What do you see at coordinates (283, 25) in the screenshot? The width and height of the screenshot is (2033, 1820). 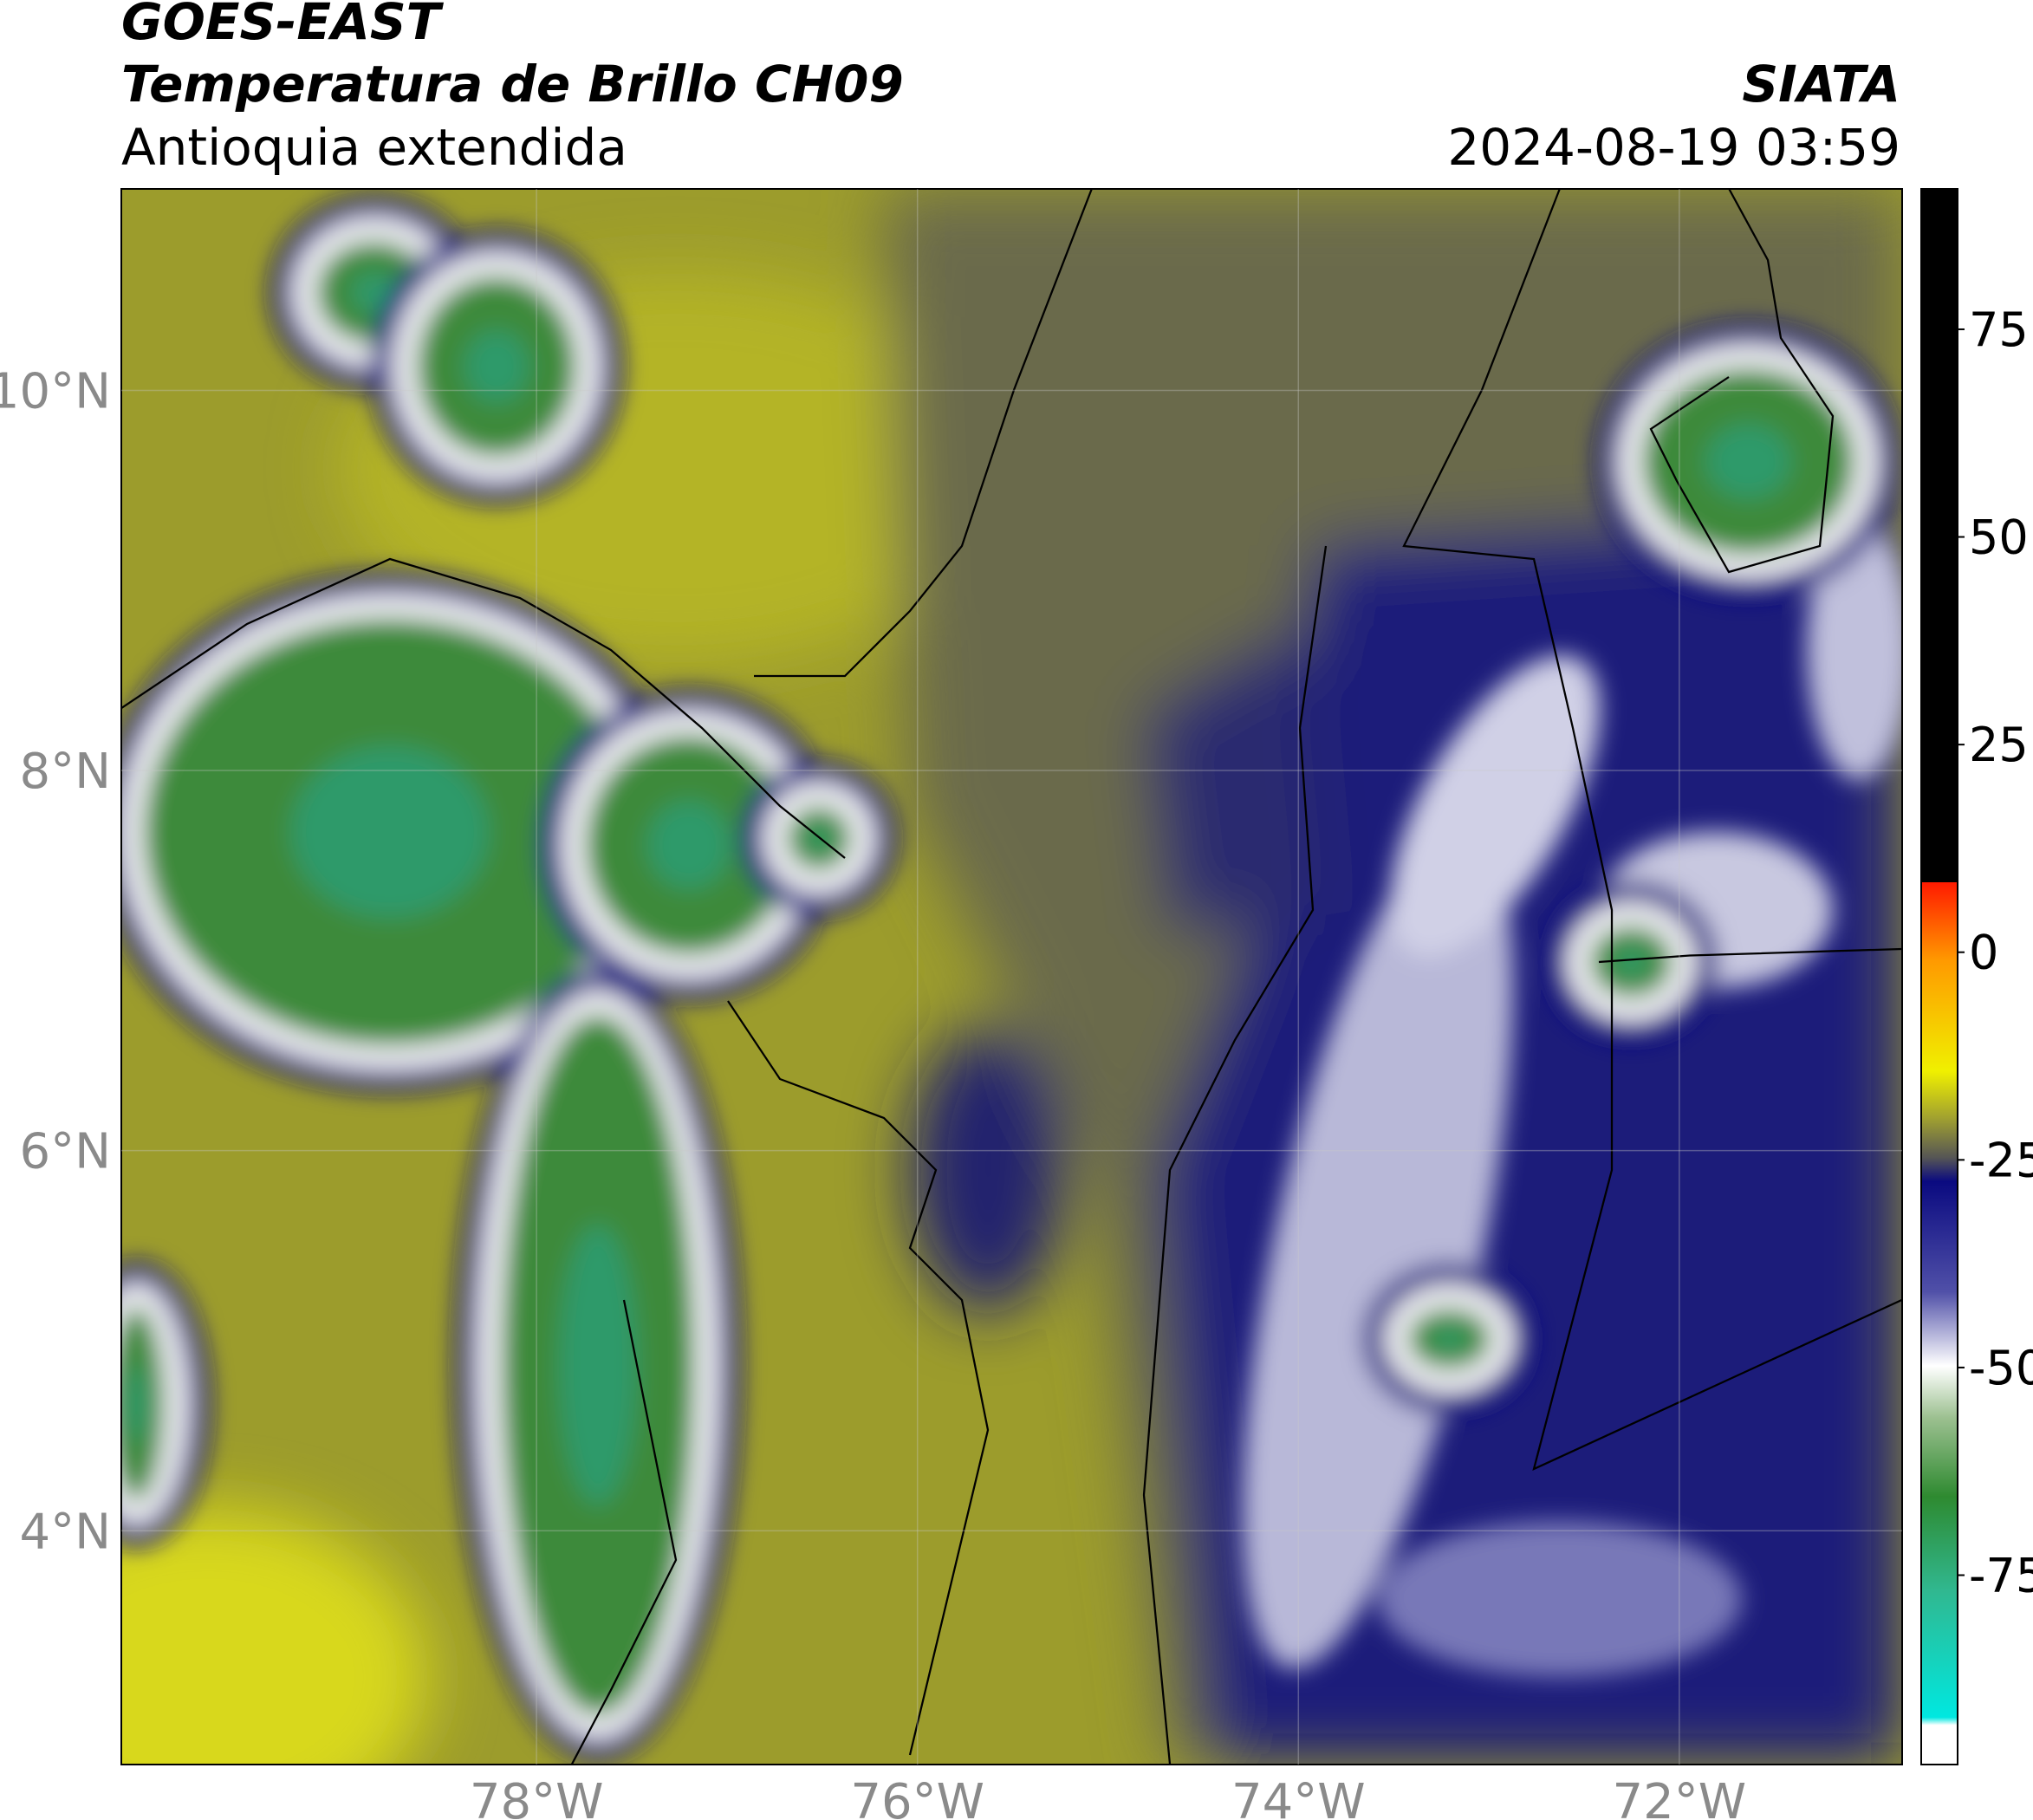 I see `title: GOES-EAST` at bounding box center [283, 25].